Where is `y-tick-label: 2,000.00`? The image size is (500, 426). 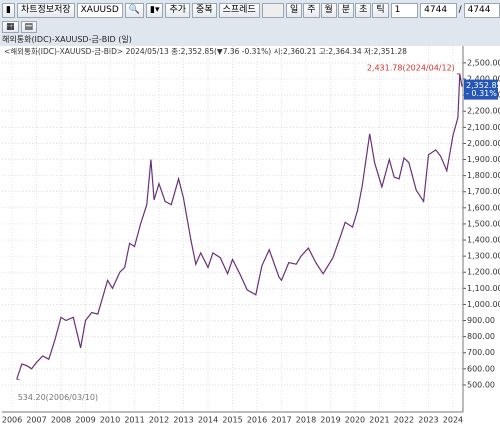 y-tick-label: 2,000.00 is located at coordinates (483, 143).